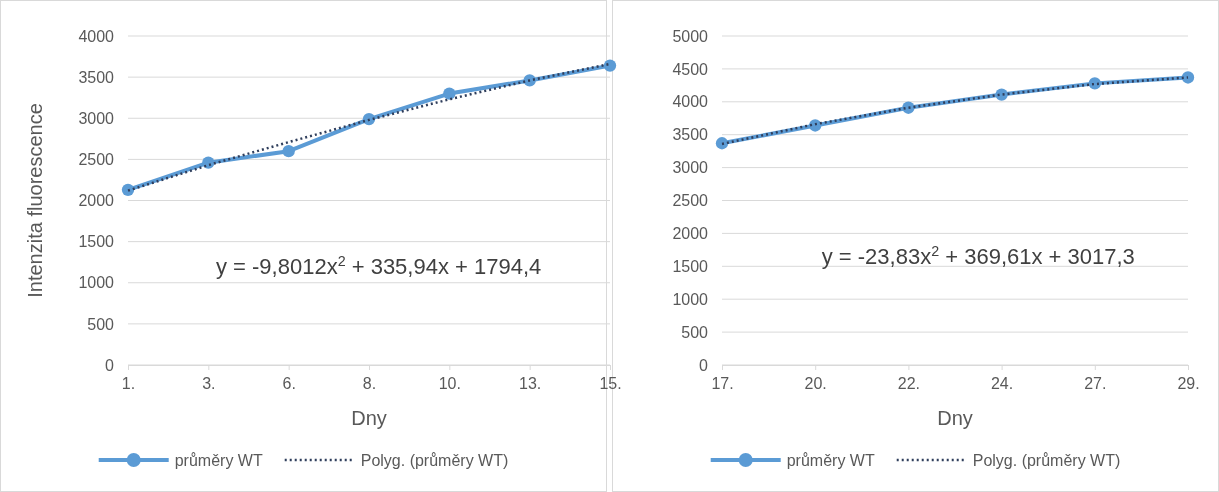 The image size is (1219, 492). Describe the element at coordinates (128, 384) in the screenshot. I see `x-tick-label: 1.` at that location.